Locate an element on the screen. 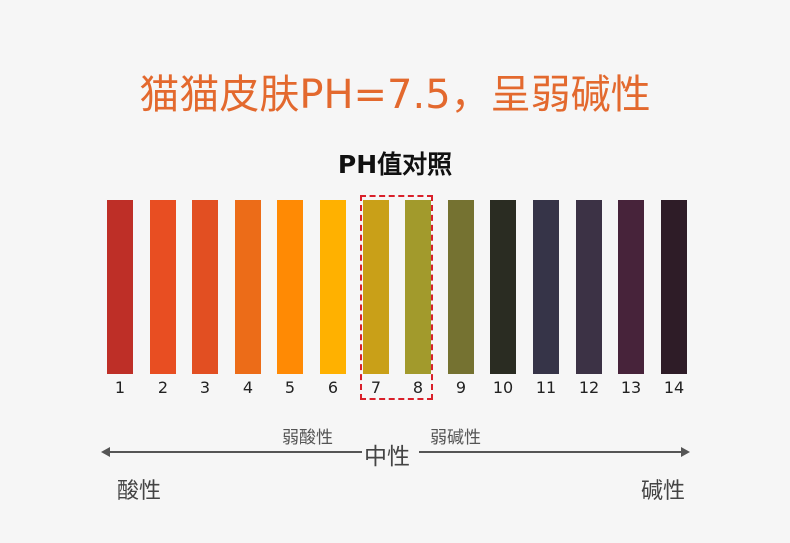  acid-label: 酸性 is located at coordinates (139, 491).